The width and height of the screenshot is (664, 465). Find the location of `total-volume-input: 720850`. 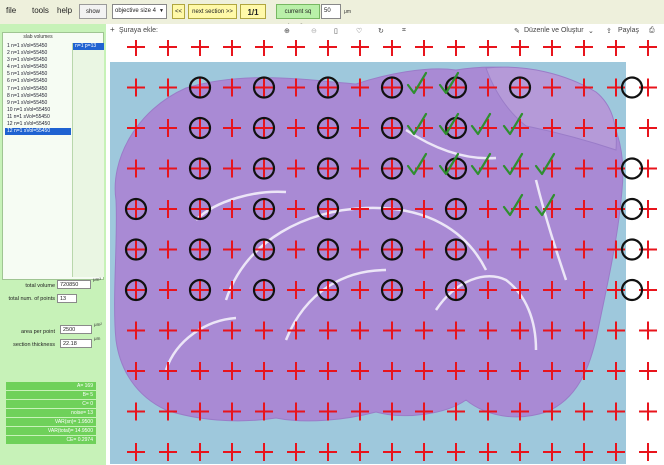

total-volume-input: 720850 is located at coordinates (74, 284).